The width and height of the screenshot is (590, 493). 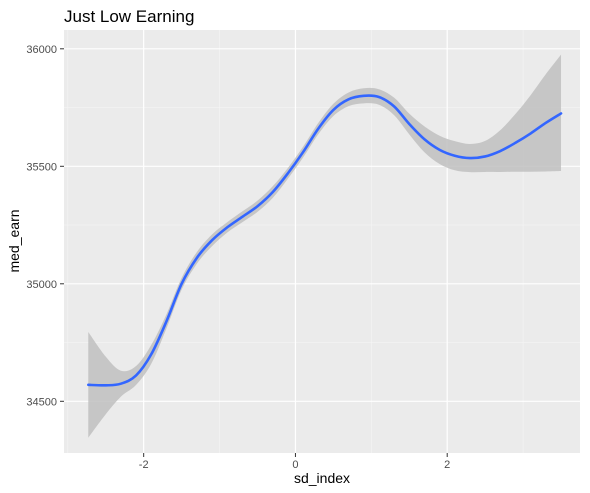 What do you see at coordinates (41, 285) in the screenshot?
I see `y-tick-label: 35000` at bounding box center [41, 285].